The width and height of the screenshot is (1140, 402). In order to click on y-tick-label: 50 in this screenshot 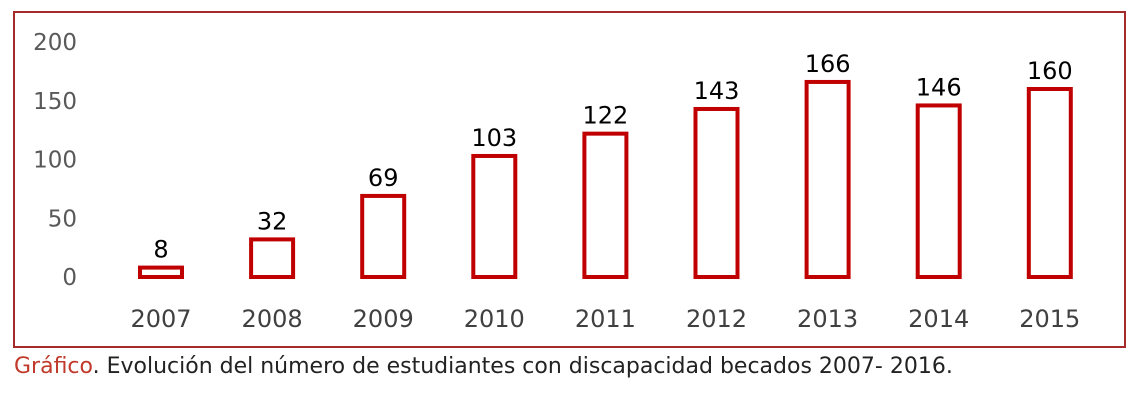, I will do `click(62, 219)`.